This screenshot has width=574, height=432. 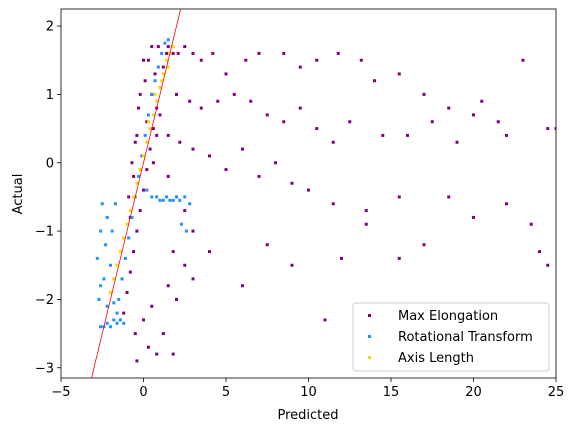 I want to click on reference-line, so click(x=136, y=193).